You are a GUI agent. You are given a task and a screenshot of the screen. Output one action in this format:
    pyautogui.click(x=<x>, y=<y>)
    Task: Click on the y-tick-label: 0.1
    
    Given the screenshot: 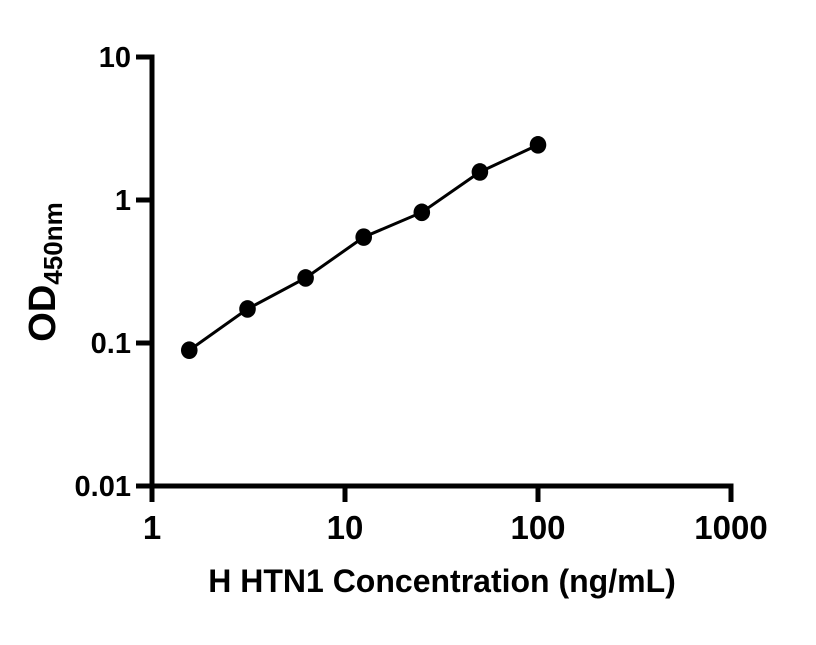 What is the action you would take?
    pyautogui.click(x=111, y=344)
    